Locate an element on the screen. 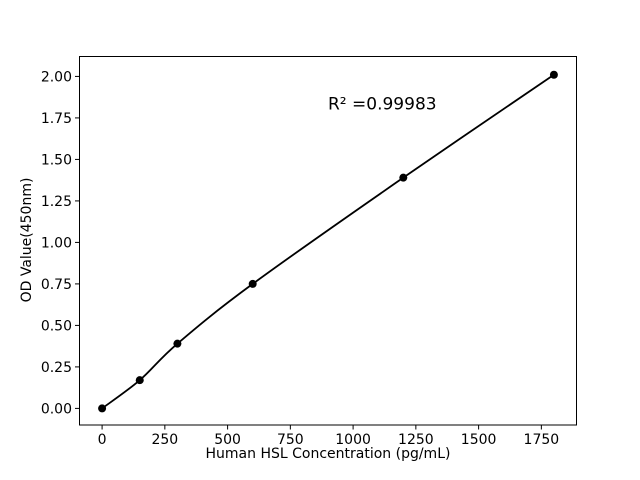  x-tick-label: 1250 is located at coordinates (416, 440).